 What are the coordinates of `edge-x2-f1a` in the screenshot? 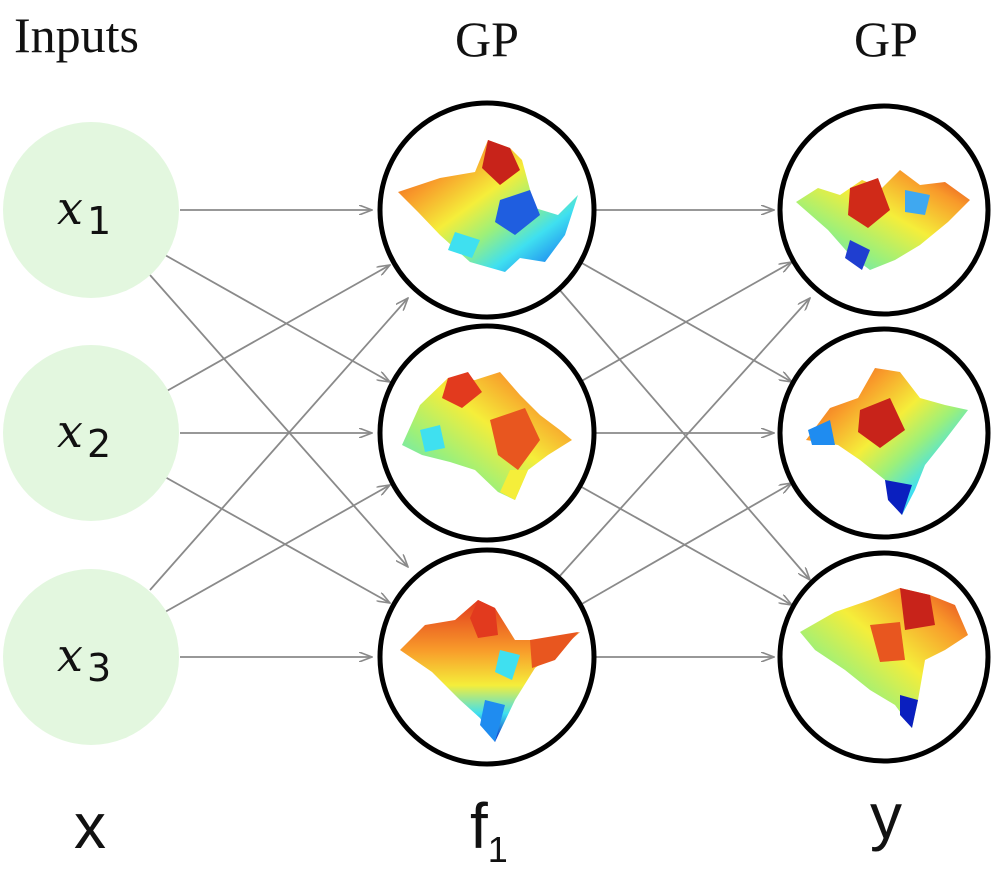 It's located at (277, 329).